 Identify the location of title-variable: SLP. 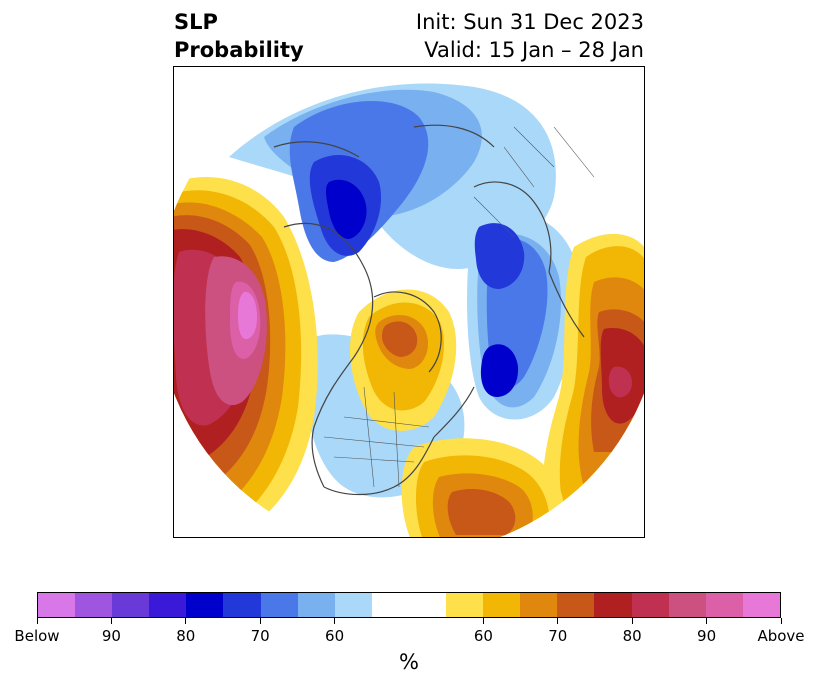
(196, 22).